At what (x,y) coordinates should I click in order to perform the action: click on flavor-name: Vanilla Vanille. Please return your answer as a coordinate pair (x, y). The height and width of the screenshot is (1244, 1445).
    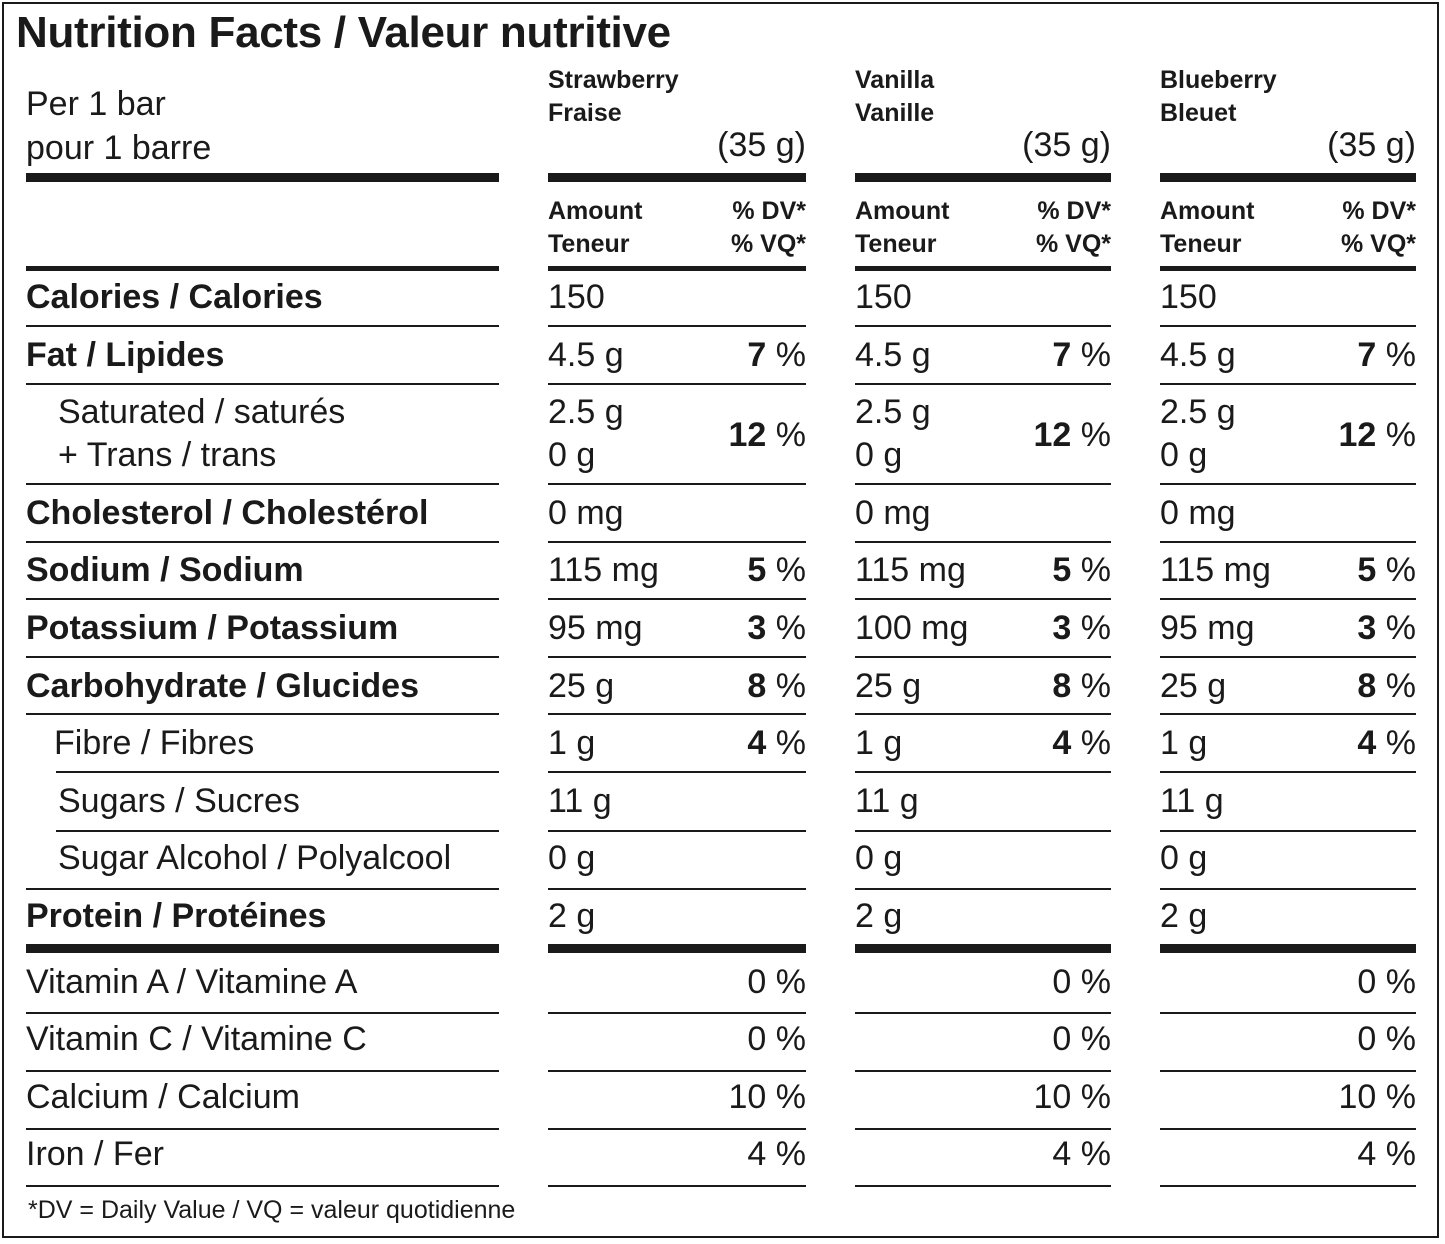
    Looking at the image, I should click on (894, 97).